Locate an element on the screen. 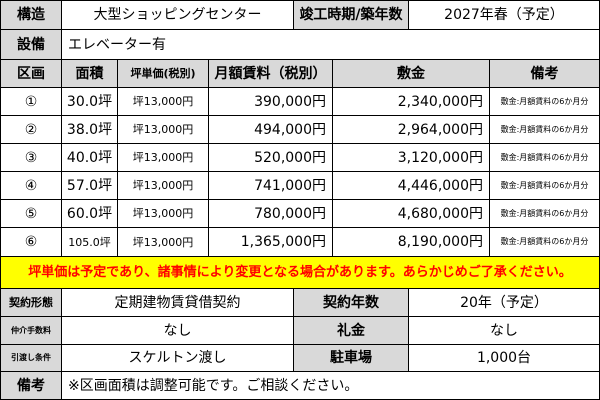  header-section: 区画 is located at coordinates (31, 73).